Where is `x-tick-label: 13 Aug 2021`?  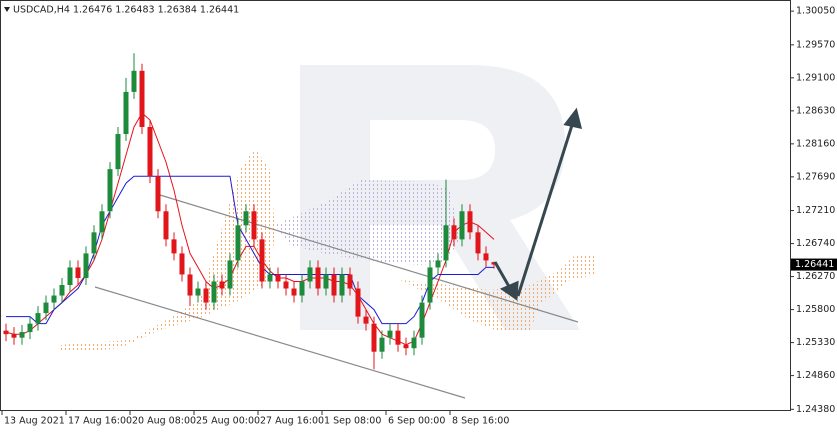 x-tick-label: 13 Aug 2021 is located at coordinates (34, 421).